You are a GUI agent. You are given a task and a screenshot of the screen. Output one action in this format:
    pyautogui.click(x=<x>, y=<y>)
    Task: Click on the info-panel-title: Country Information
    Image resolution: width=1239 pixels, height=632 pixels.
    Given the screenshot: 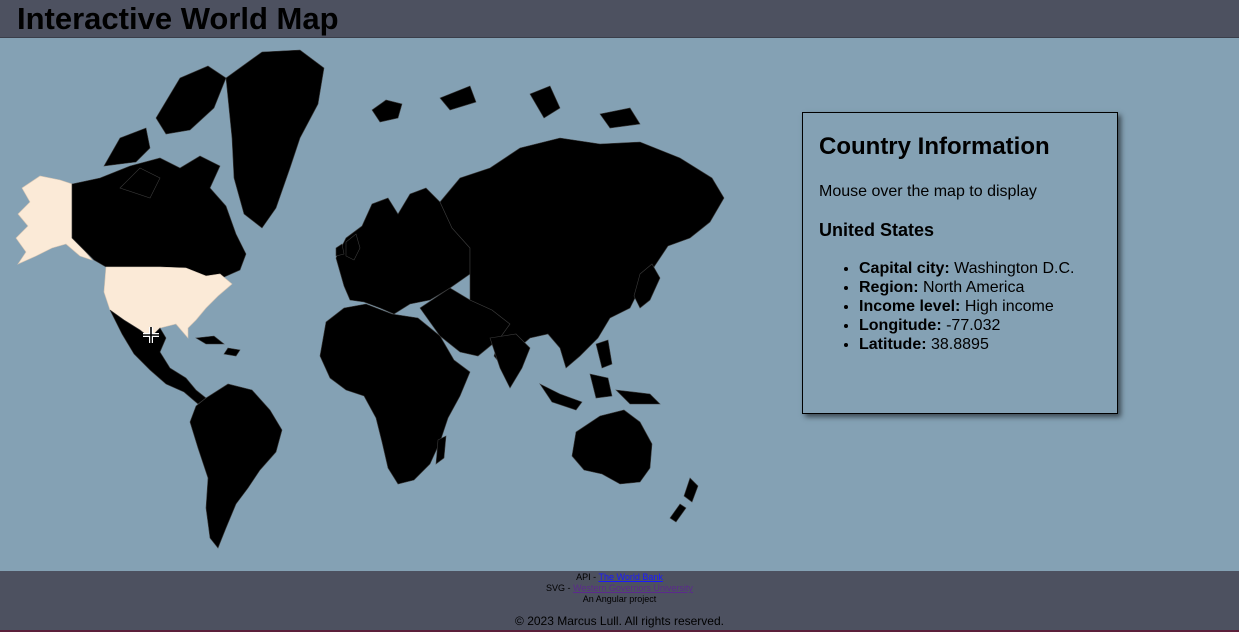 What is the action you would take?
    pyautogui.click(x=934, y=146)
    